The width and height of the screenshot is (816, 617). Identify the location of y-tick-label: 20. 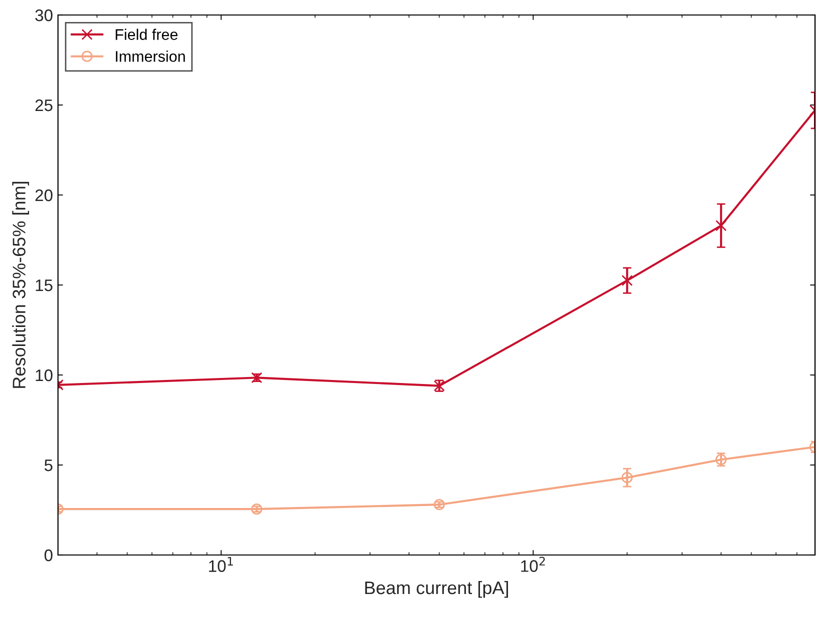
(43, 195).